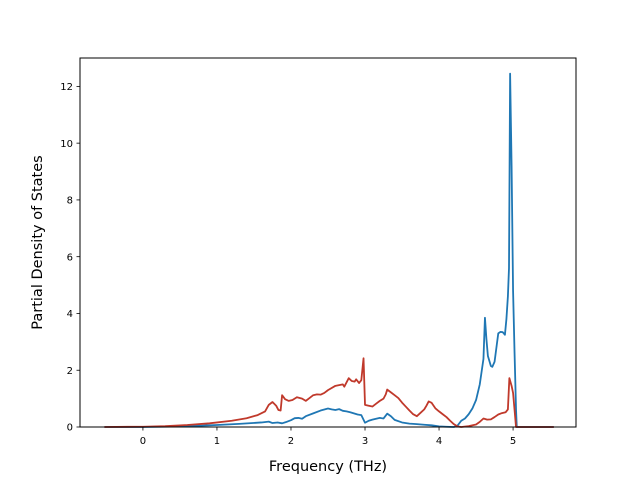 This screenshot has height=484, width=640. What do you see at coordinates (70, 428) in the screenshot?
I see `y-tick-label: 0` at bounding box center [70, 428].